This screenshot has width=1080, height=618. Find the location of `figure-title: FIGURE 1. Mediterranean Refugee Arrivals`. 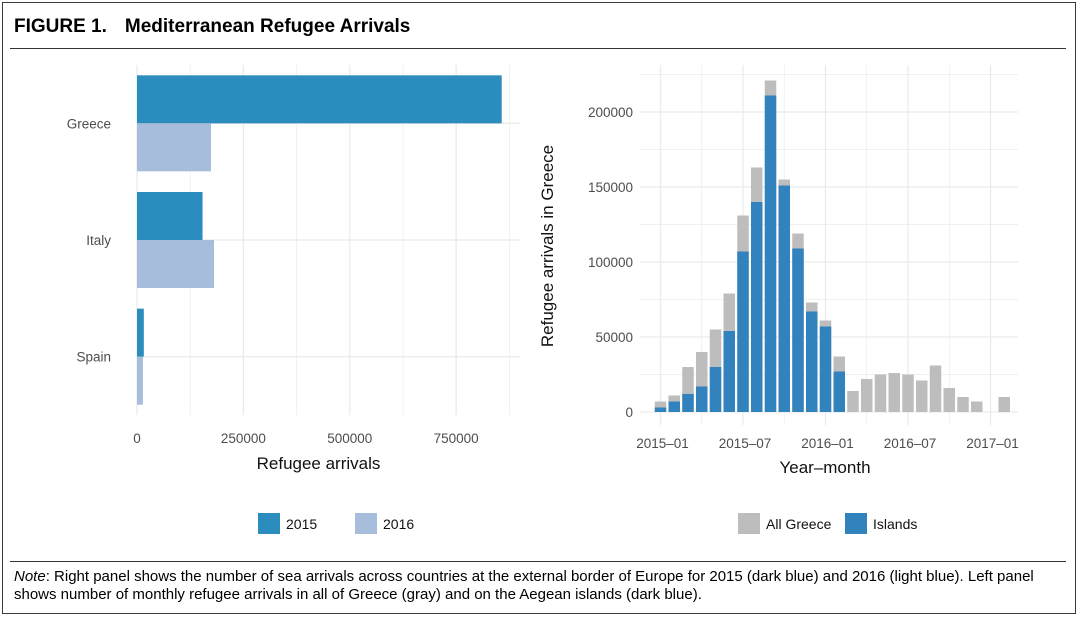

figure-title: FIGURE 1. Mediterranean Refugee Arrivals is located at coordinates (212, 27).